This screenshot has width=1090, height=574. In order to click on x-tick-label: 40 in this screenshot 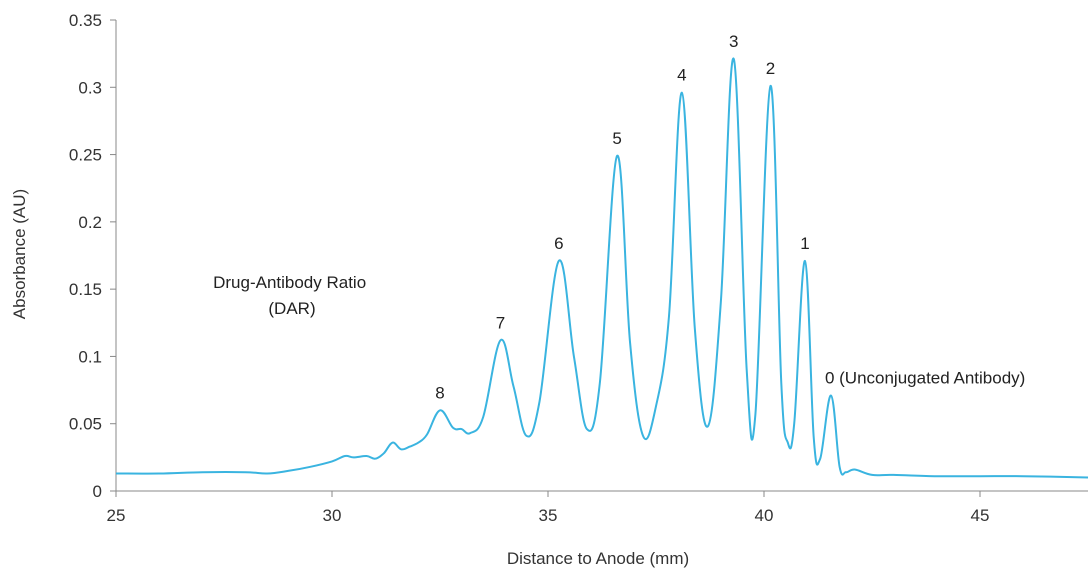, I will do `click(764, 515)`.